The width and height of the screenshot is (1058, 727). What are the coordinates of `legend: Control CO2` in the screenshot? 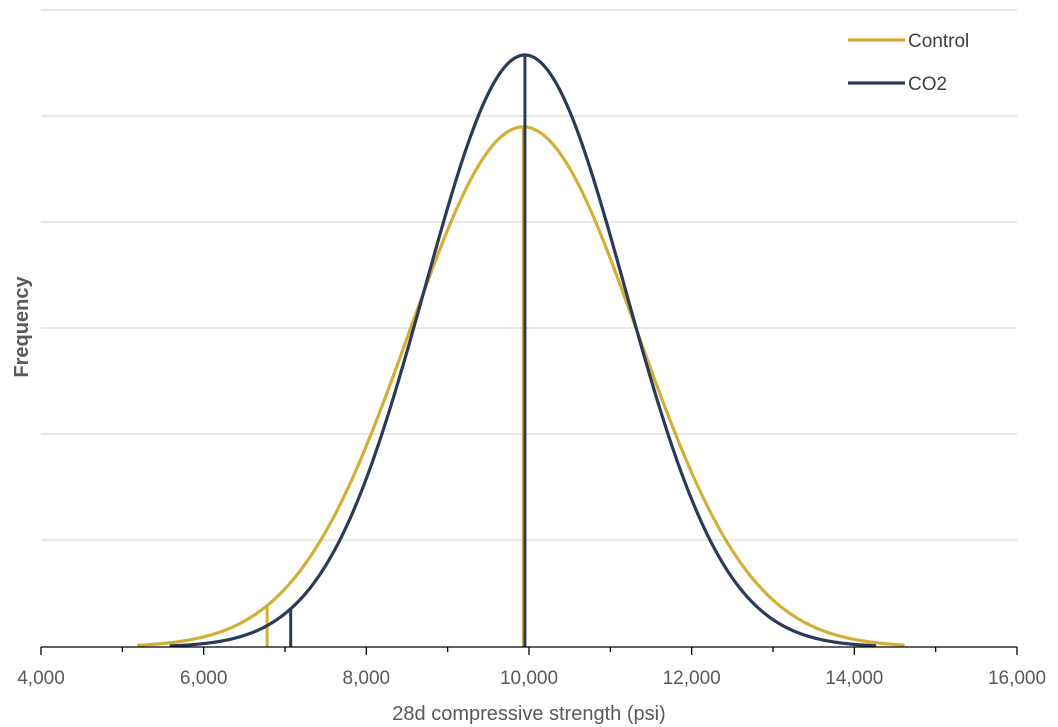 It's located at (908, 63).